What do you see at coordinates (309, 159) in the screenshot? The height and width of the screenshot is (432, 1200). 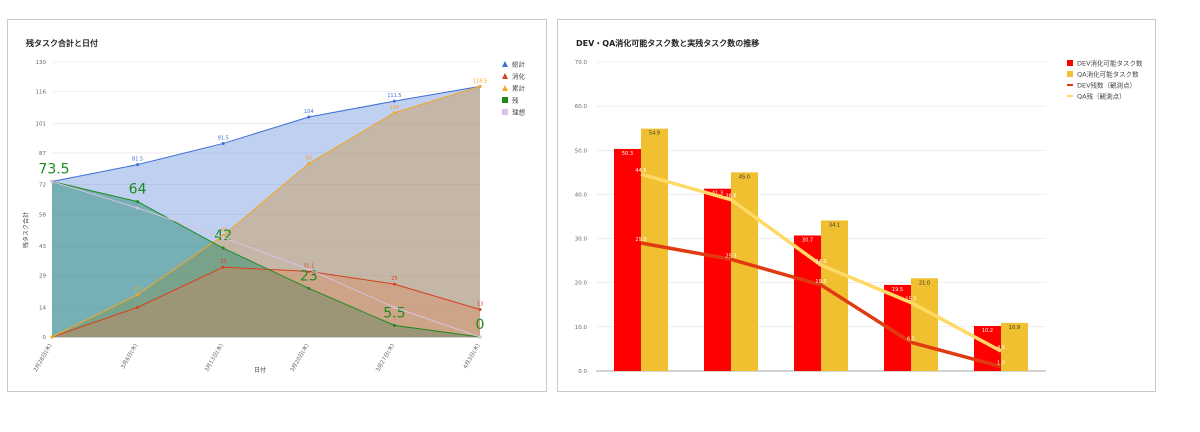 I see `left-data-label: 82` at bounding box center [309, 159].